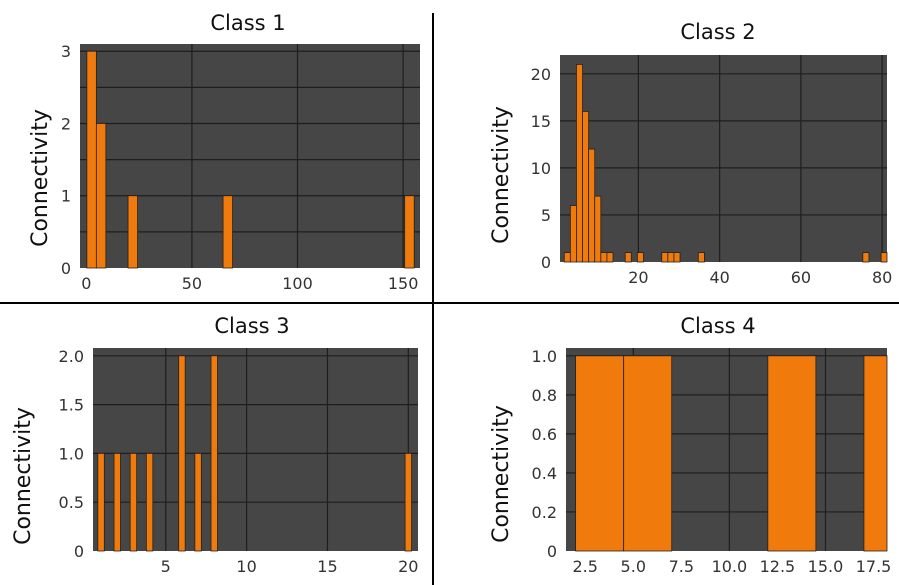  I want to click on x-tick-label: 17.5, so click(874, 566).